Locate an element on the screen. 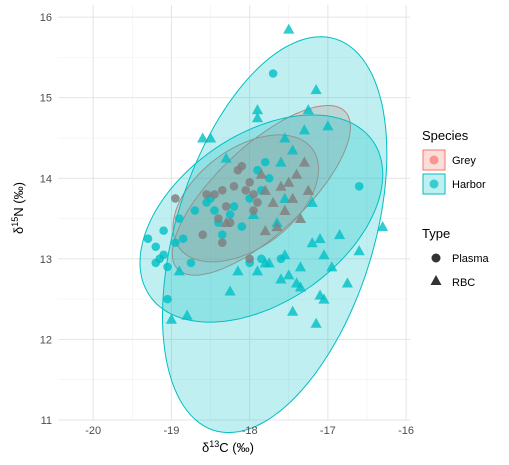 This screenshot has height=465, width=509. x-tick-label: -19 is located at coordinates (171, 431).